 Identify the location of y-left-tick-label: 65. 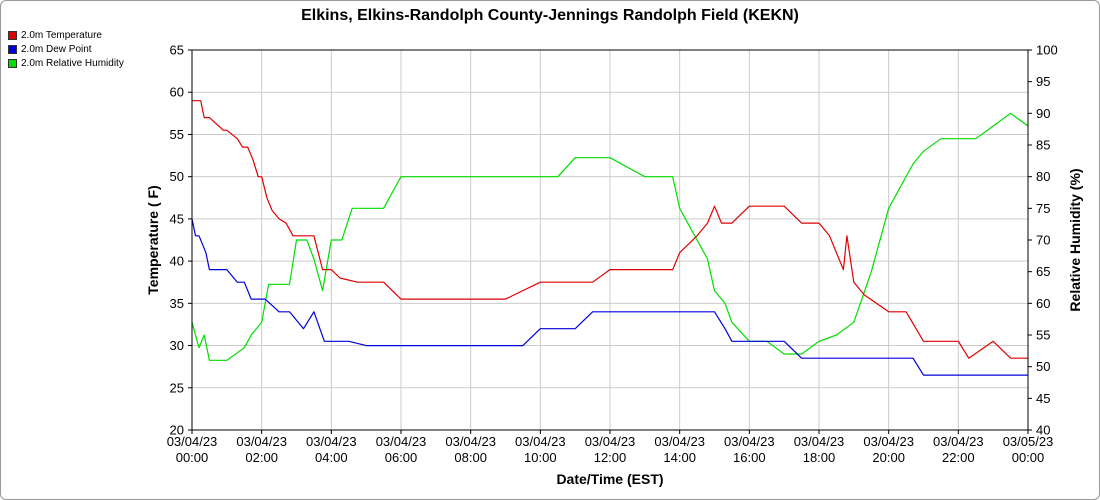
(177, 50).